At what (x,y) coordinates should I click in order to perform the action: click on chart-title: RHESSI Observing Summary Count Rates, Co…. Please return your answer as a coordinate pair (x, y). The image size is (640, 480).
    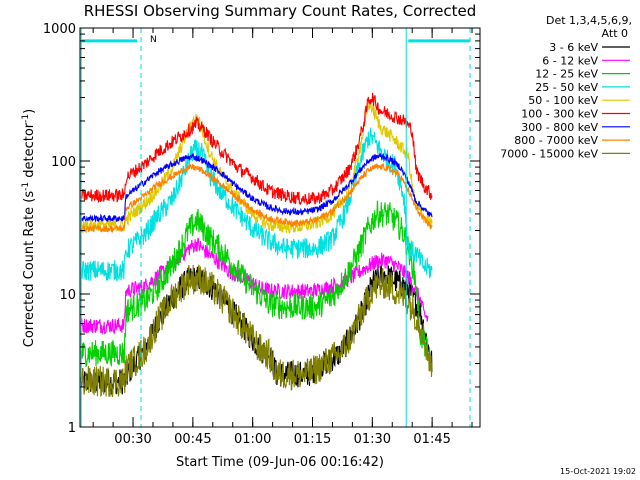
    Looking at the image, I should click on (280, 11).